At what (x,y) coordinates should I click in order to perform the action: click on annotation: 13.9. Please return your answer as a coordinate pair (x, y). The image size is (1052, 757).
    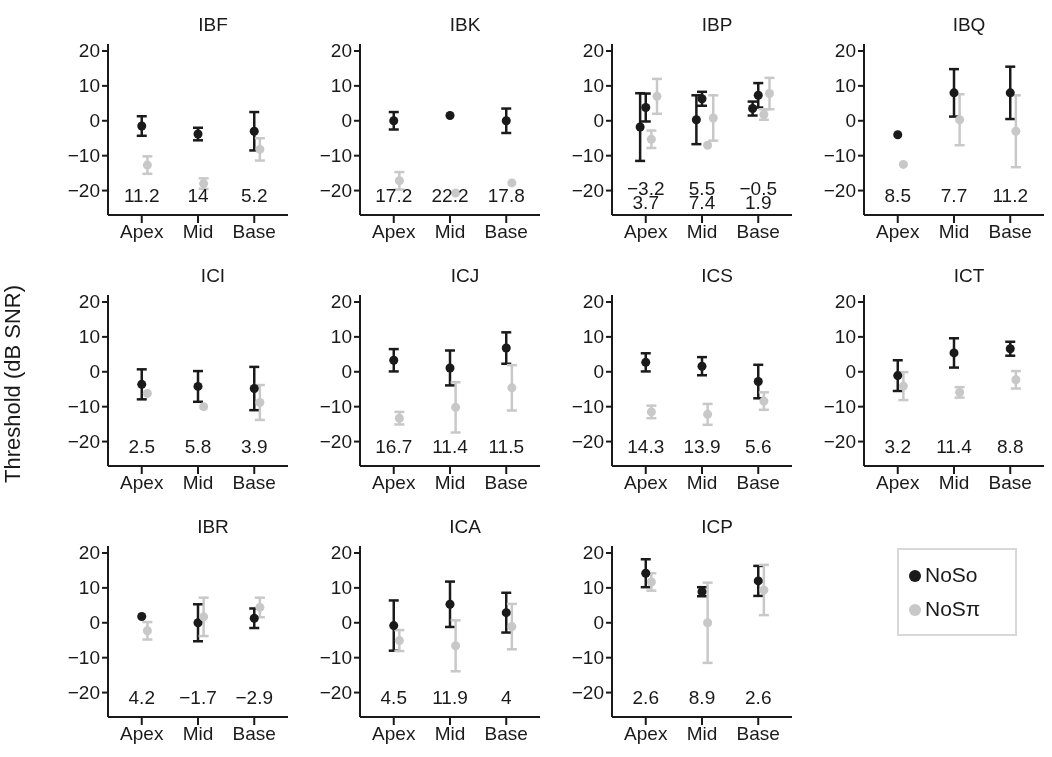
    Looking at the image, I should click on (702, 446).